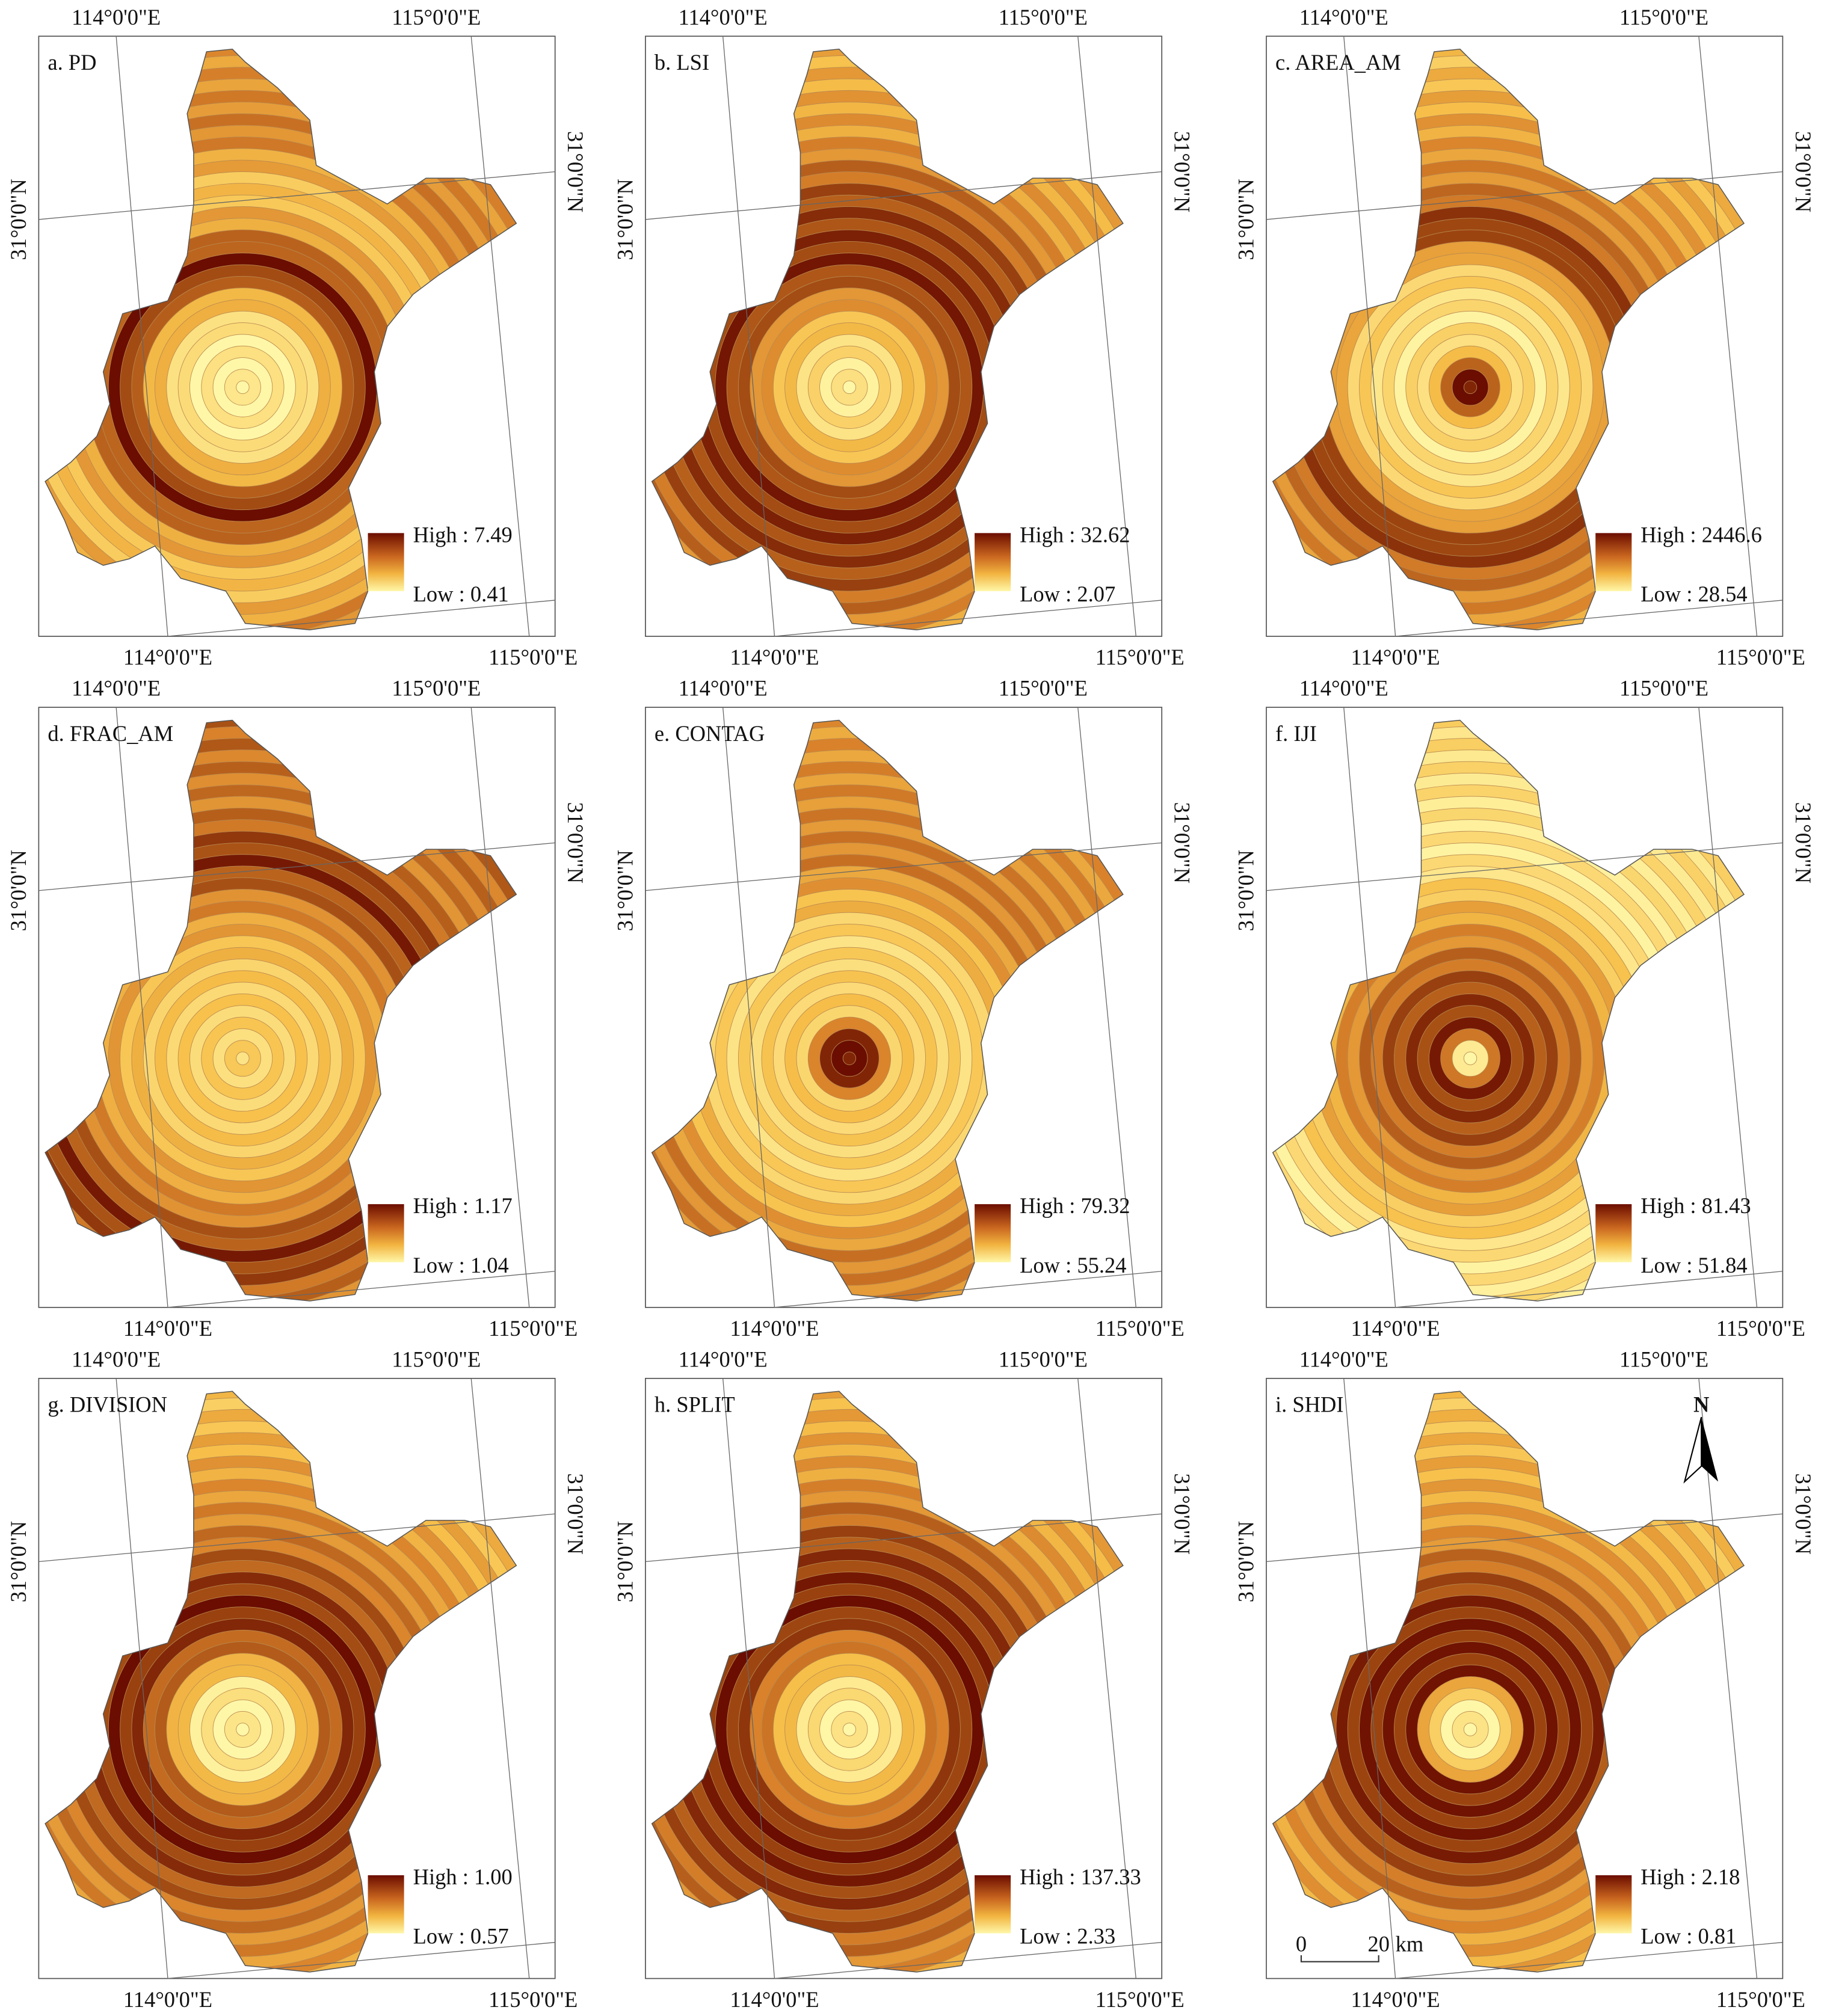  Describe the element at coordinates (461, 594) in the screenshot. I see `legend-low: Low : 0.41` at that location.